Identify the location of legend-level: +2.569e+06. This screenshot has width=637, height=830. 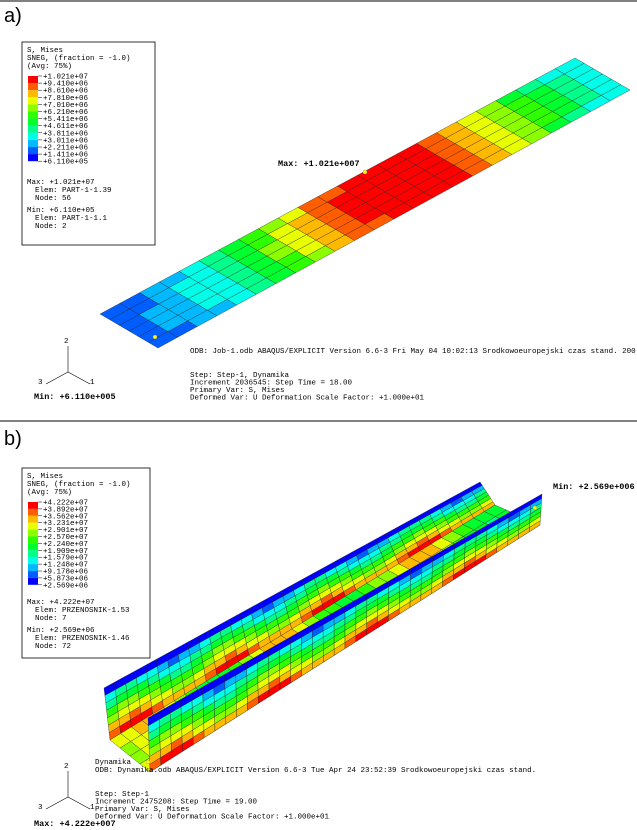
(66, 586).